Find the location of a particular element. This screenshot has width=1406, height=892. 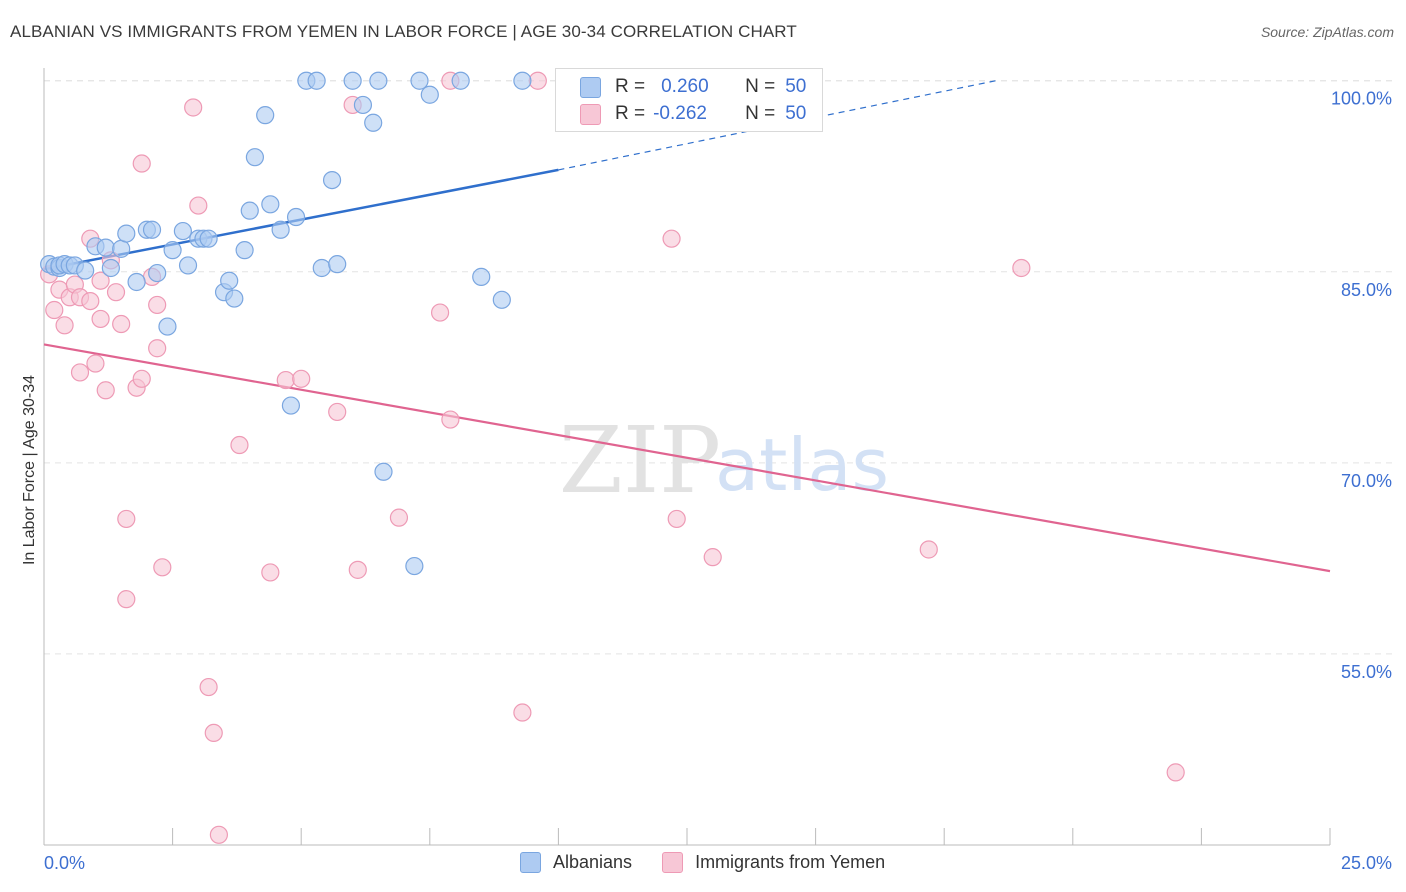

legend-r-value: 0.260 is located at coordinates (685, 86).